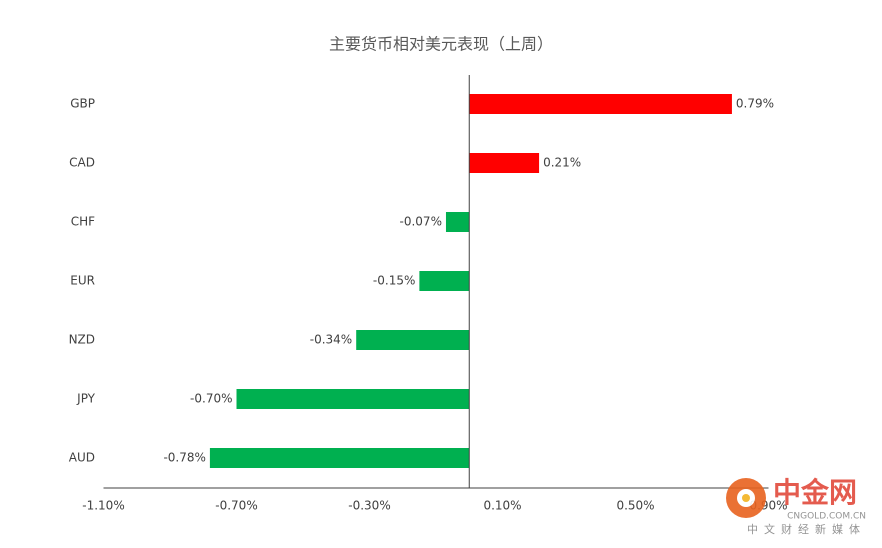  I want to click on watermark-name: 中金网, so click(815, 492).